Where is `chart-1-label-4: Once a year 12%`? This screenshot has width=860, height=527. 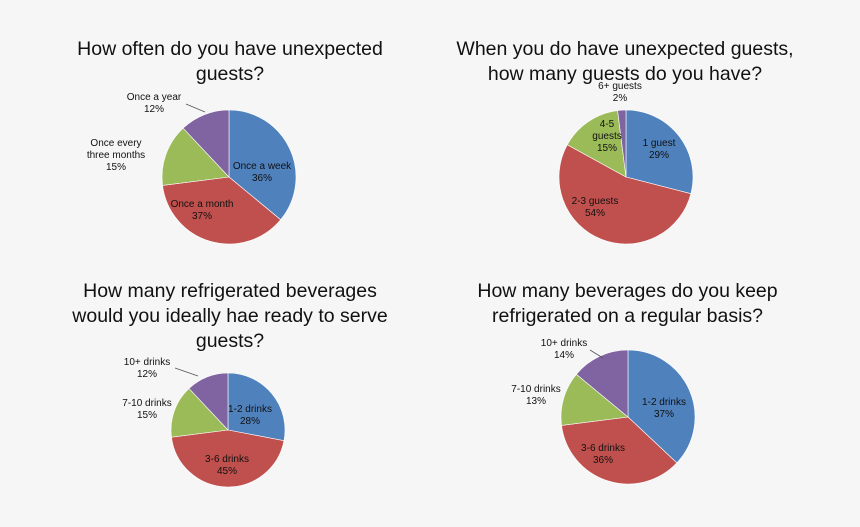
chart-1-label-4: Once a year 12% is located at coordinates (154, 103).